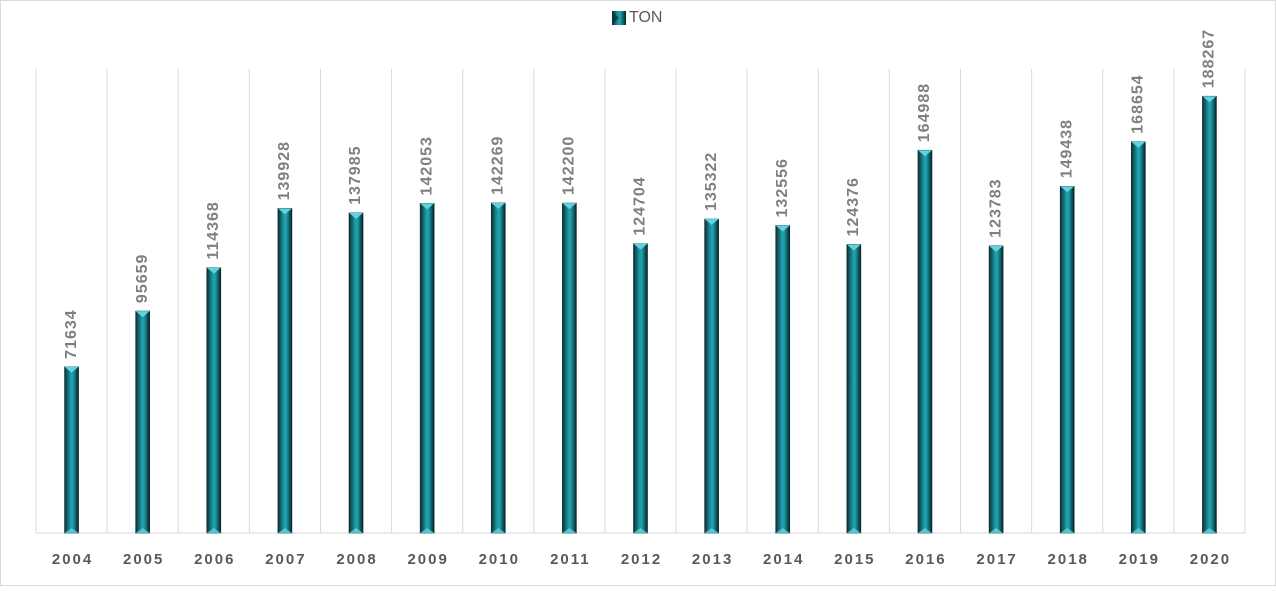  What do you see at coordinates (497, 165) in the screenshot?
I see `data-label: 142269` at bounding box center [497, 165].